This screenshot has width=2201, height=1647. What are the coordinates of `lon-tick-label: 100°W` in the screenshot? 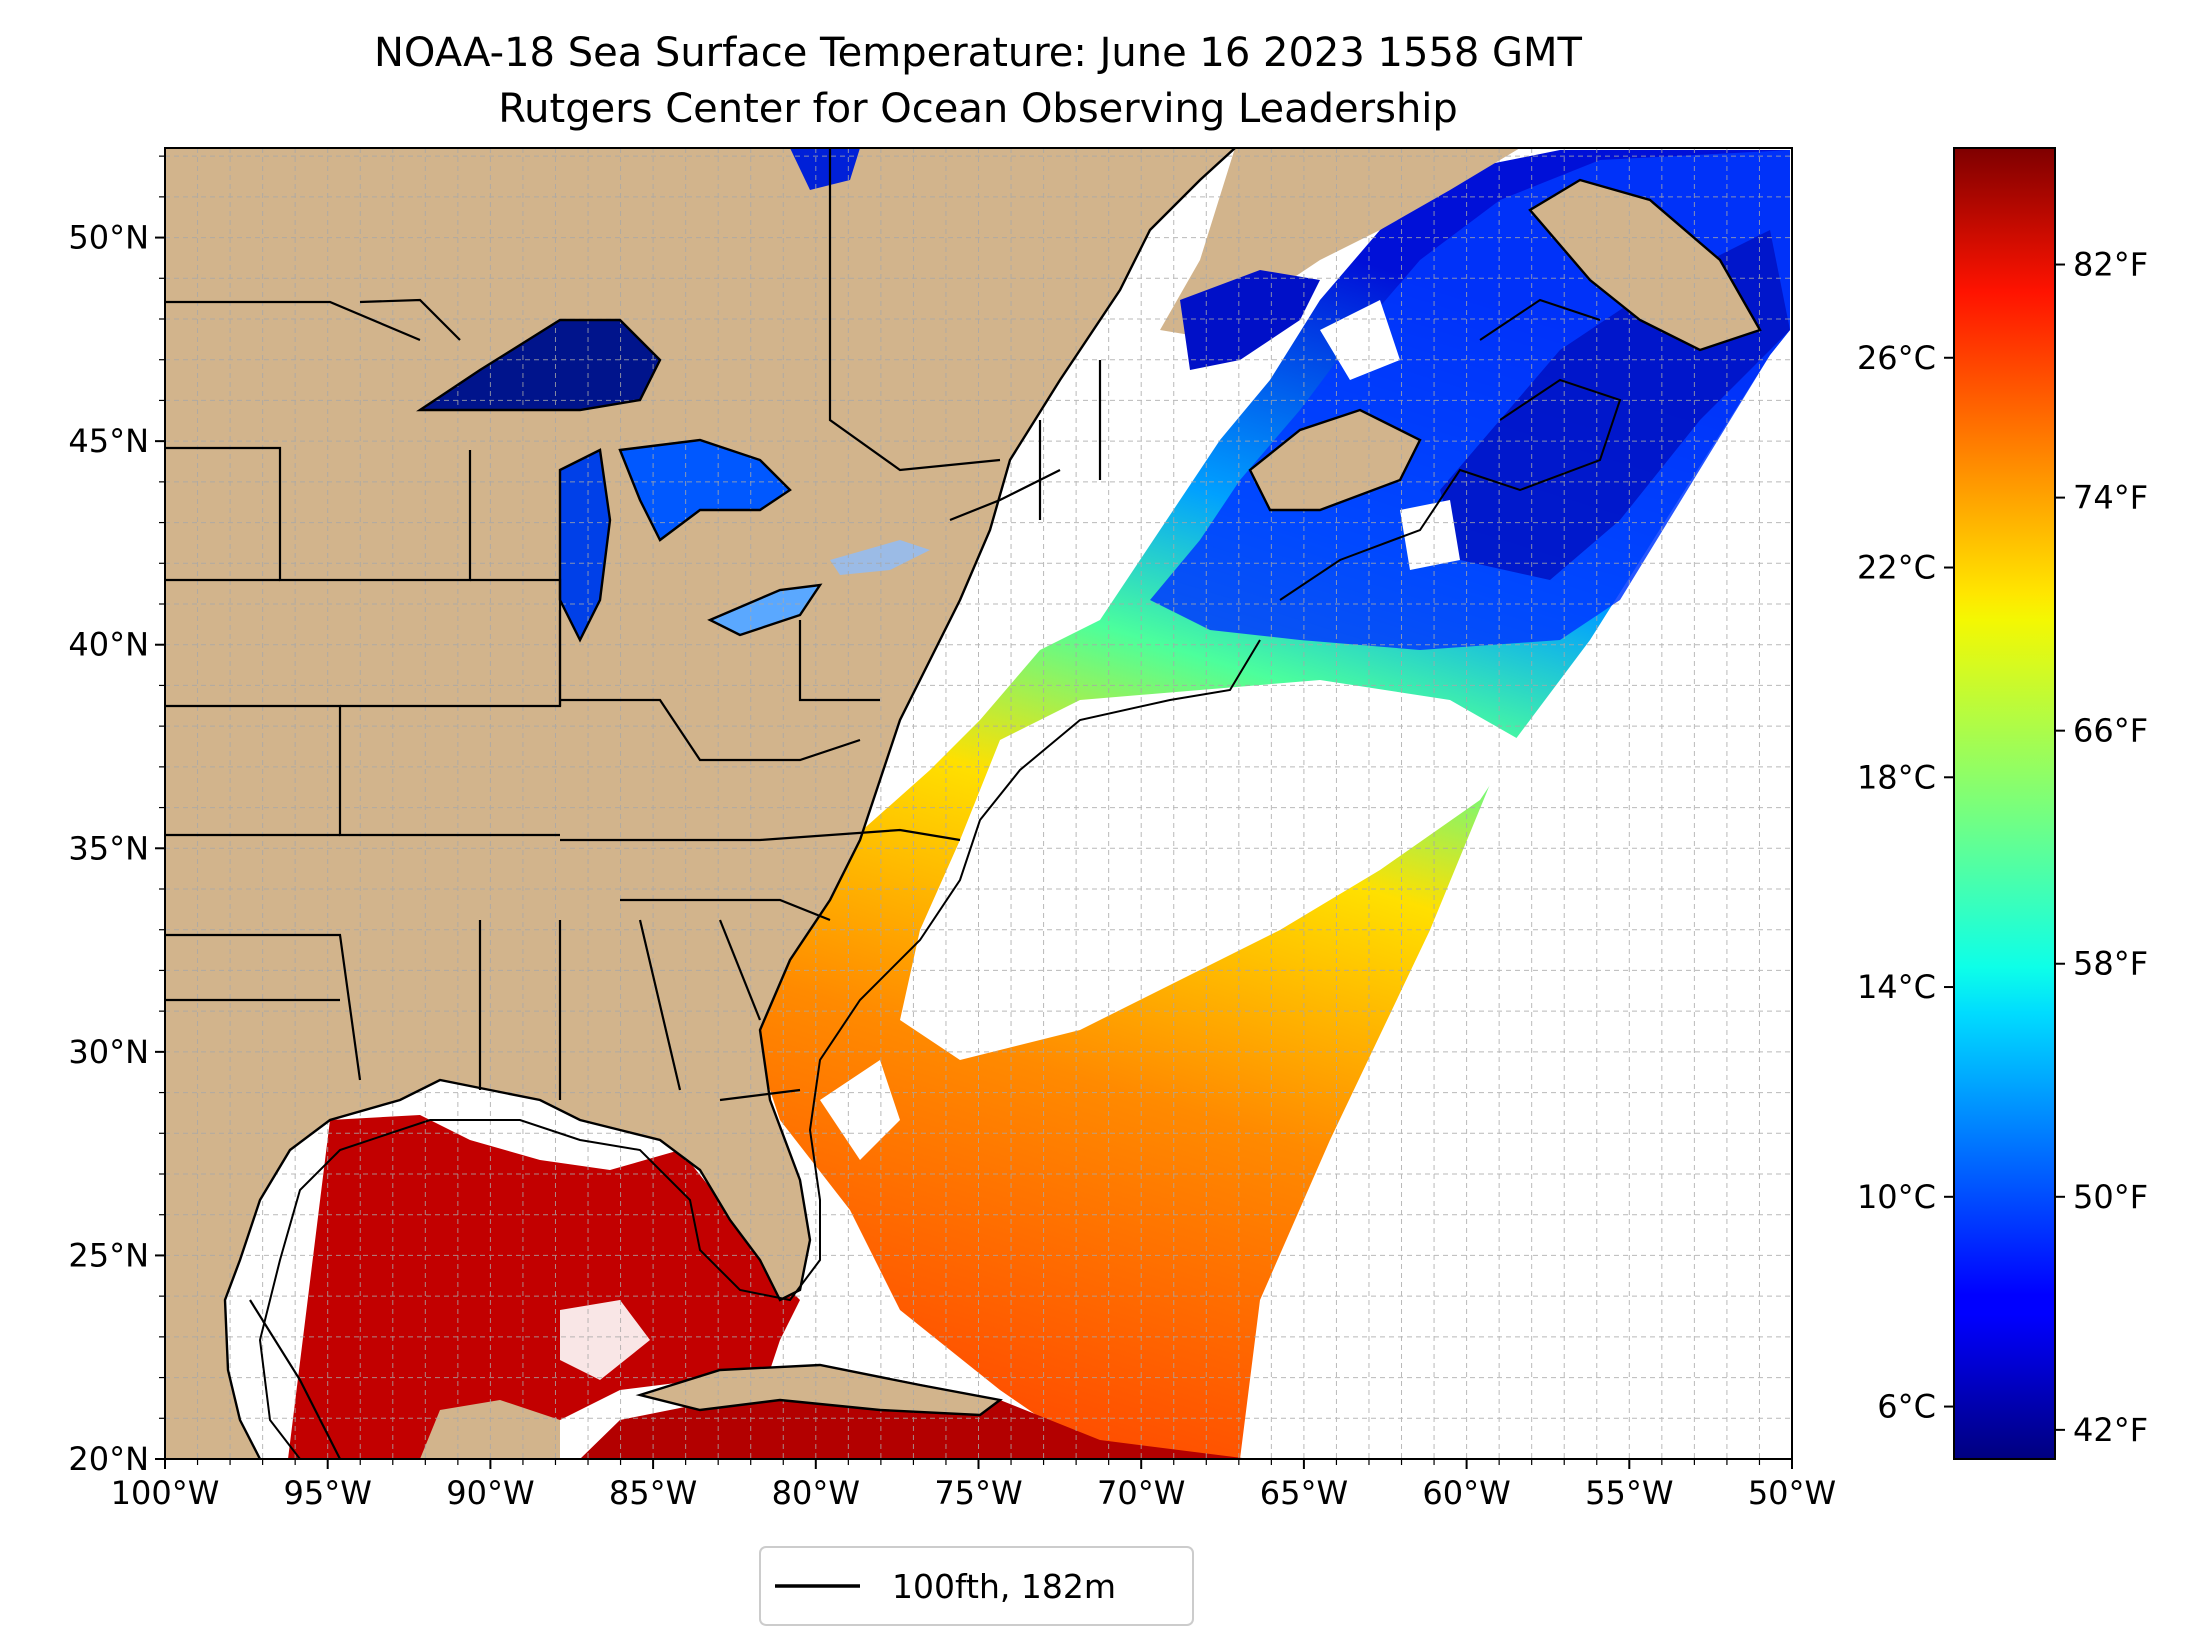 It's located at (165, 1493).